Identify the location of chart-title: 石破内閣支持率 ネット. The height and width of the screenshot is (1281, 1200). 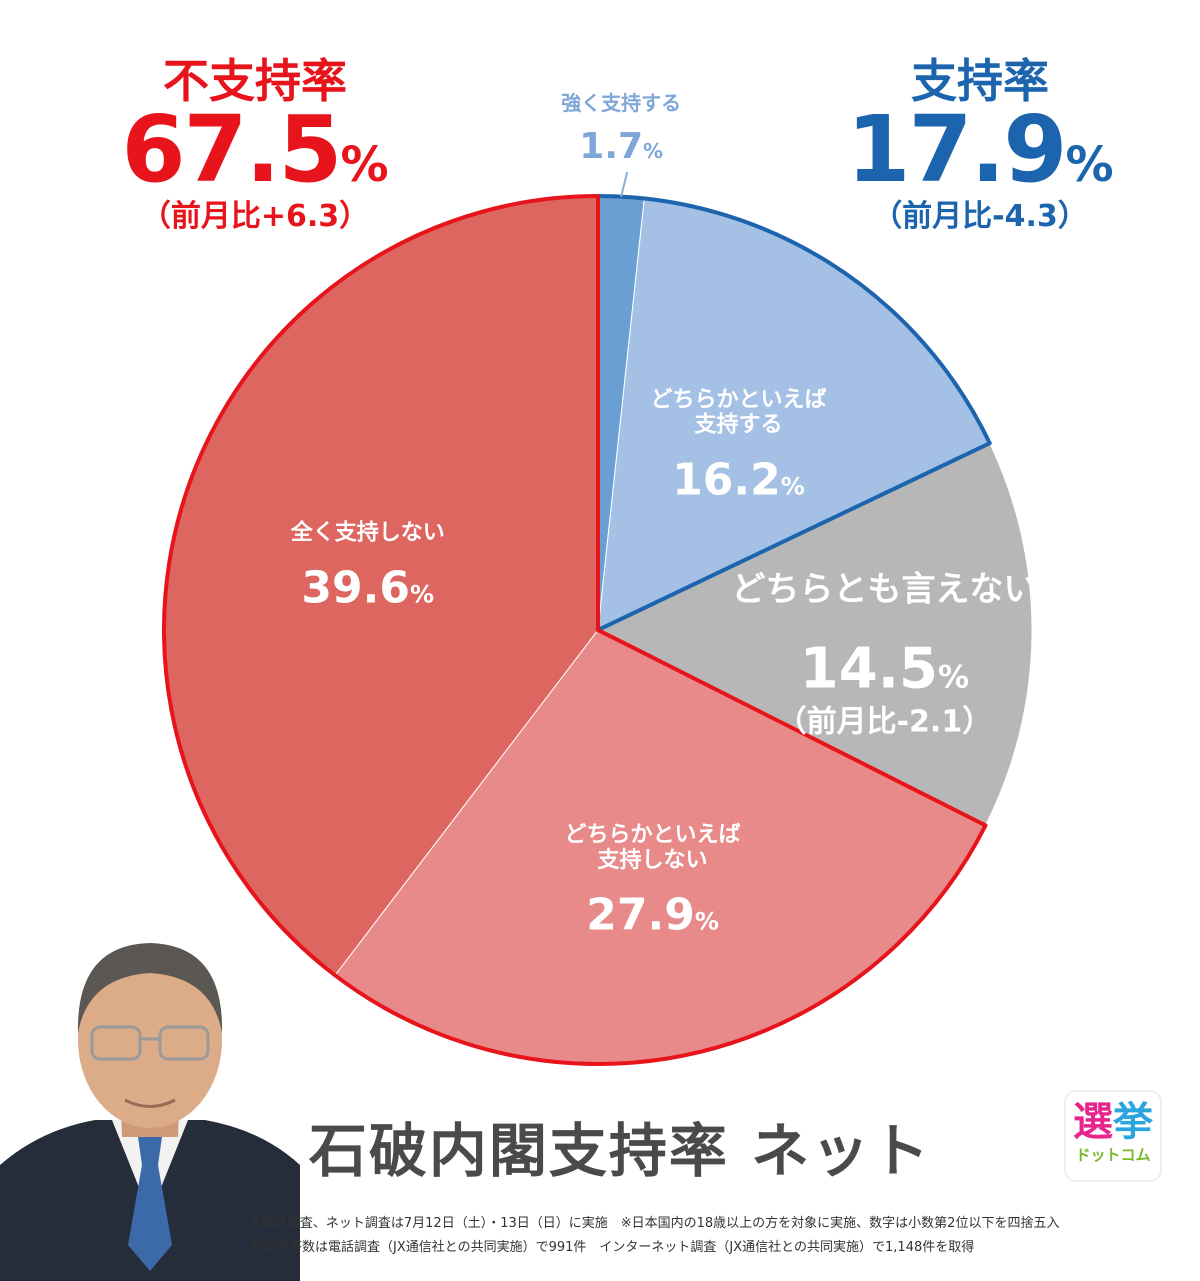
(620, 1151).